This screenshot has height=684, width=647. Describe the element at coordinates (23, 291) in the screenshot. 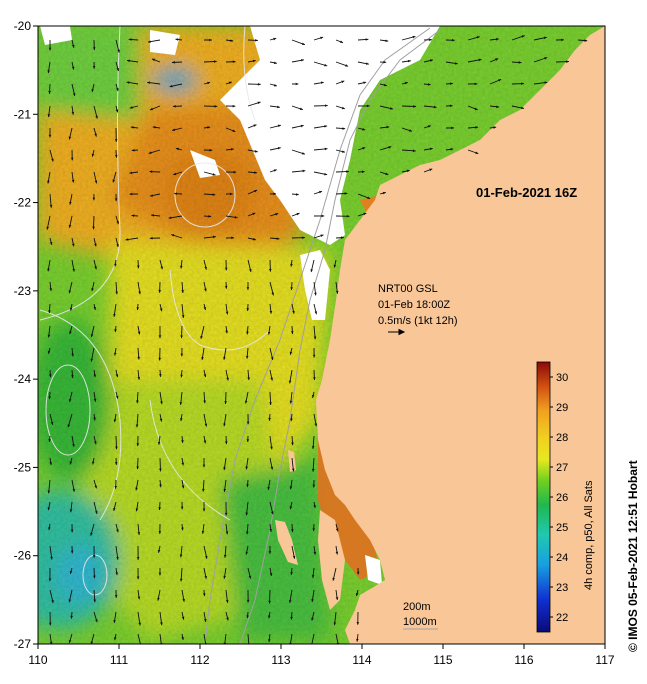

I see `y-tick-label: -23` at that location.